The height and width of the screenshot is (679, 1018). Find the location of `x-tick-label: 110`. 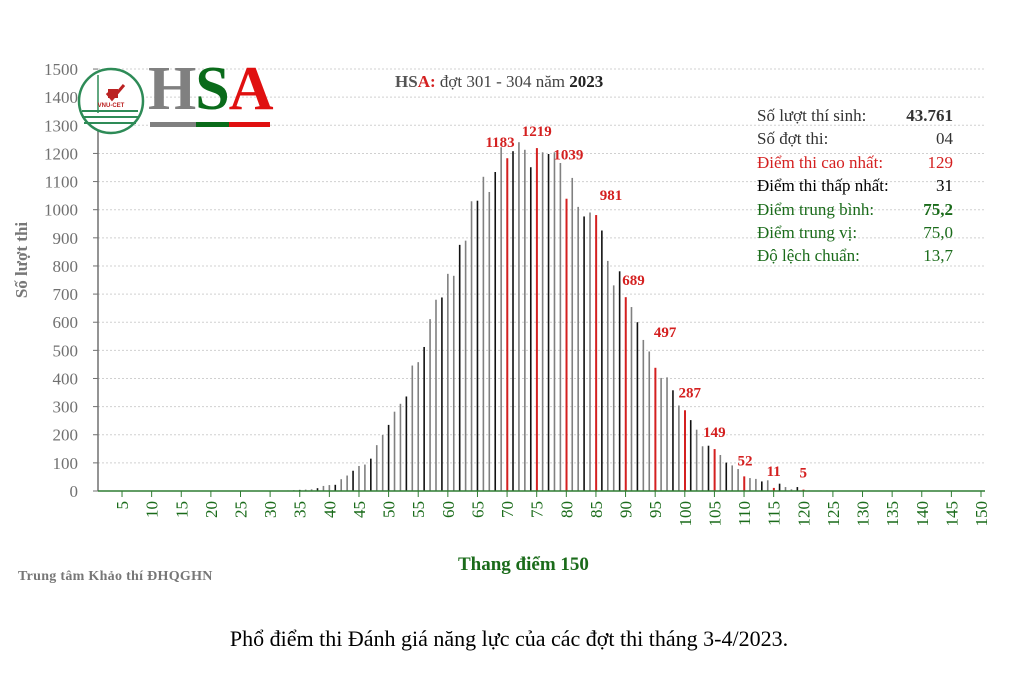

x-tick-label: 110 is located at coordinates (744, 513).